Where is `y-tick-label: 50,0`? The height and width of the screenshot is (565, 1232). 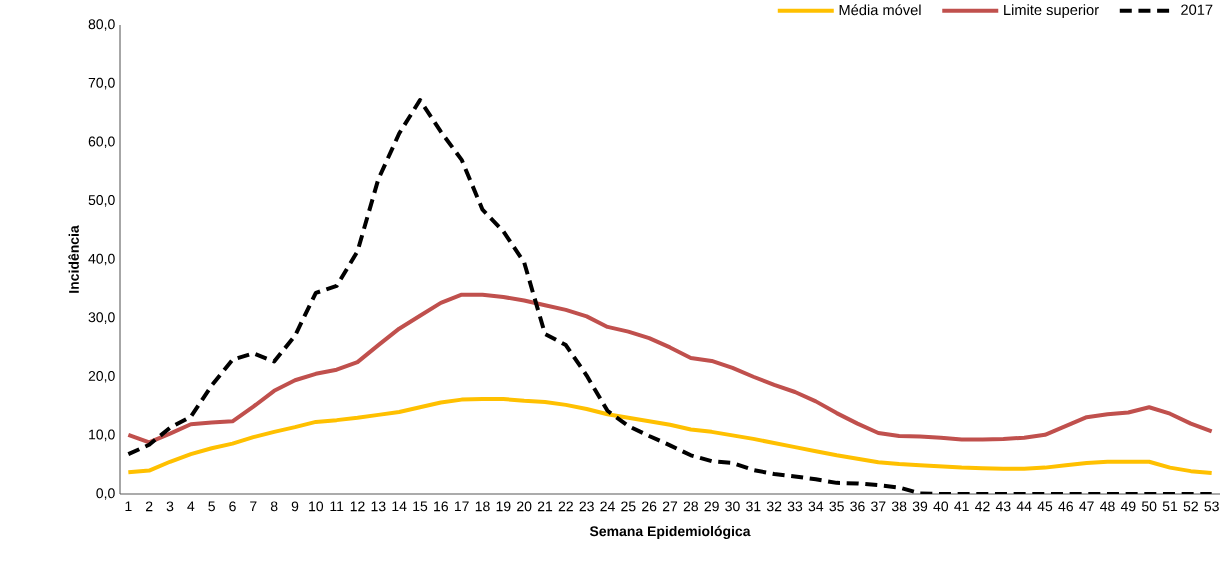
y-tick-label: 50,0 is located at coordinates (101, 201).